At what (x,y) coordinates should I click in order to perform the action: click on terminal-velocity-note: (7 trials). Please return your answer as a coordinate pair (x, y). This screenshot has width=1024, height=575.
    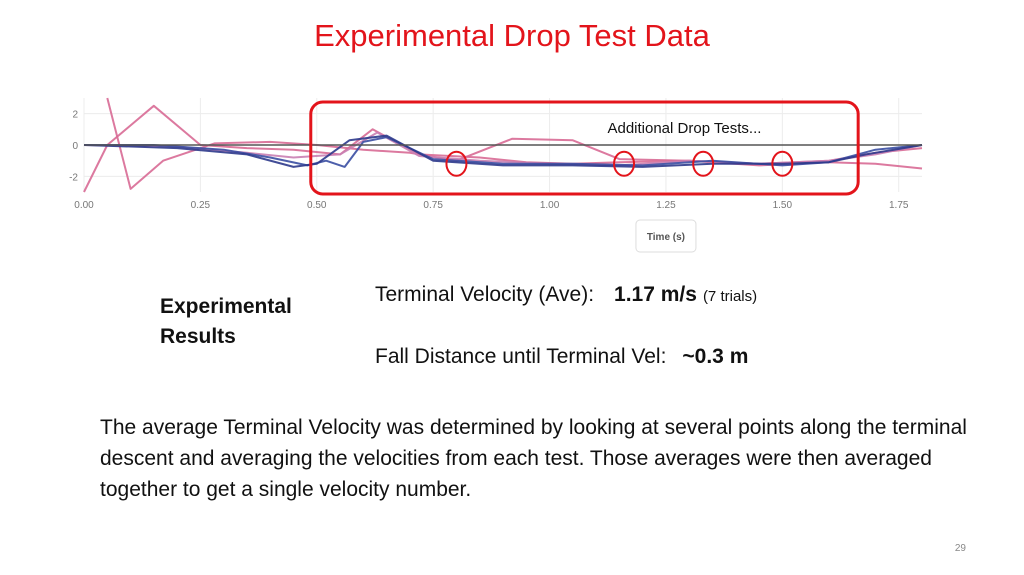
    Looking at the image, I should click on (730, 296).